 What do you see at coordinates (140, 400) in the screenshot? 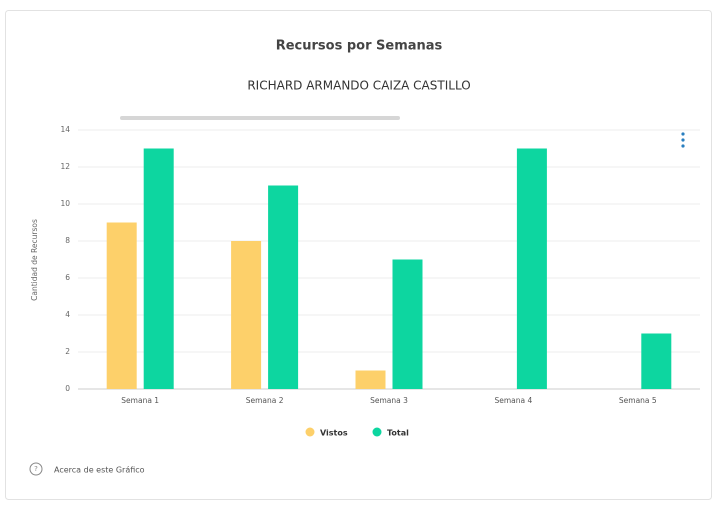
I see `x-tick-label: Semana 1` at bounding box center [140, 400].